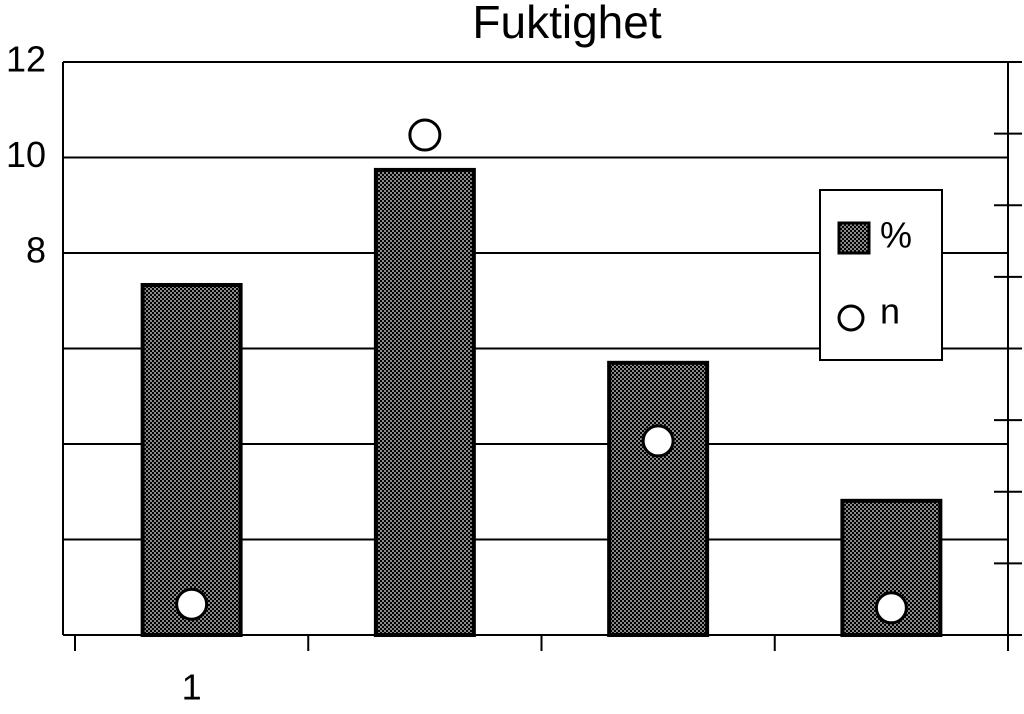 Image resolution: width=1024 pixels, height=714 pixels. I want to click on legend-box, so click(881, 275).